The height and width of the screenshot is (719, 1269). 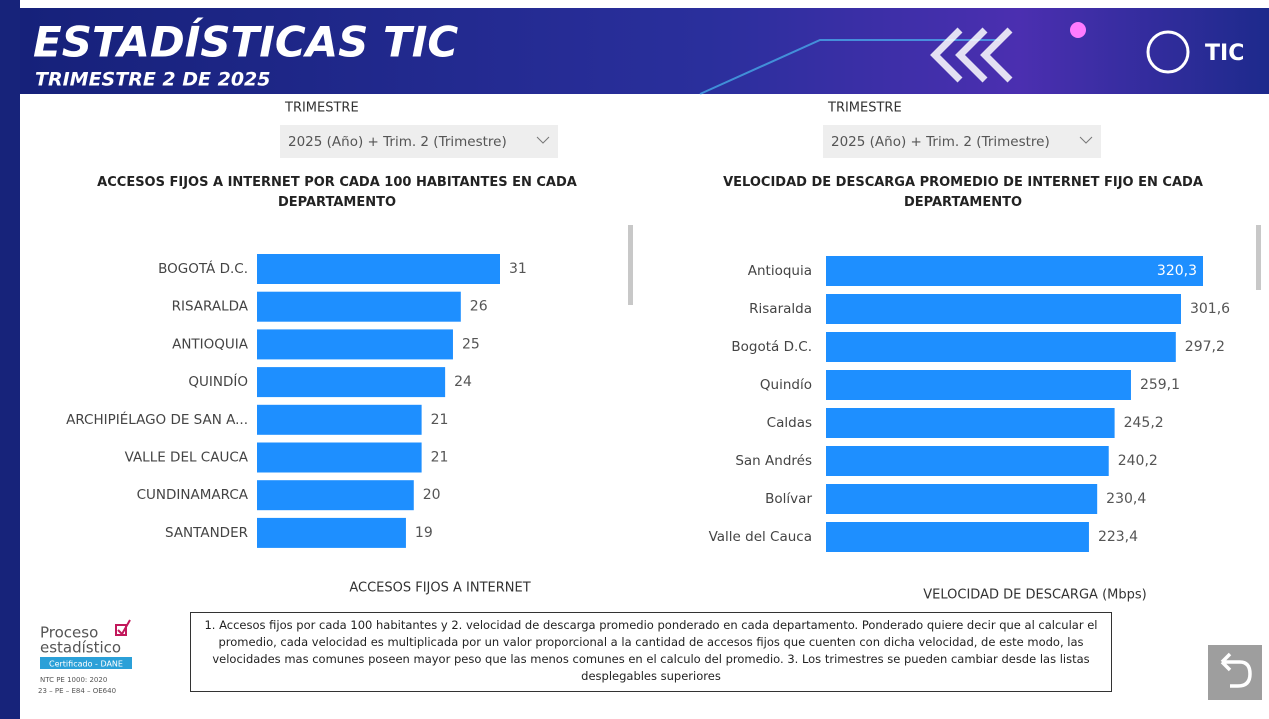 What do you see at coordinates (479, 307) in the screenshot?
I see `value-label: 26` at bounding box center [479, 307].